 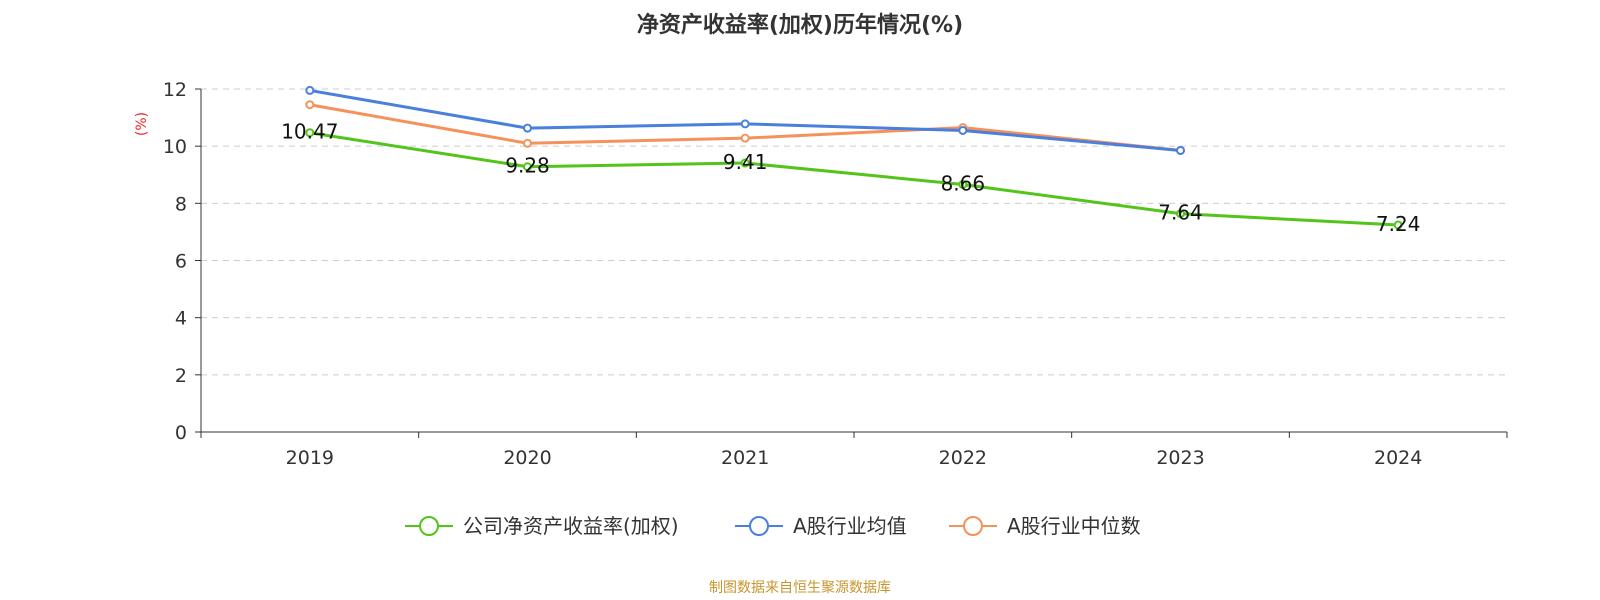 What do you see at coordinates (800, 25) in the screenshot?
I see `chart-title: 净资产收益率(加权)历年情况(%)` at bounding box center [800, 25].